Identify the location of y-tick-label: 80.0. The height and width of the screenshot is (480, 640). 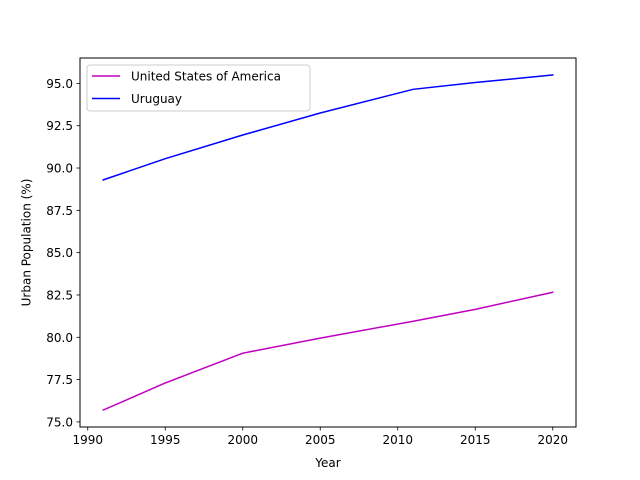
(59, 338).